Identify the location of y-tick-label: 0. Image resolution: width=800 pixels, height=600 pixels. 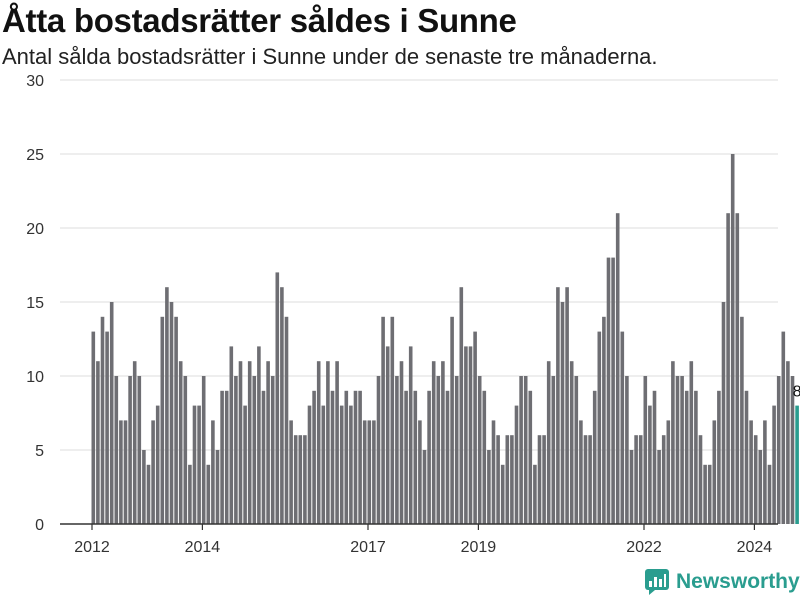
(39, 525).